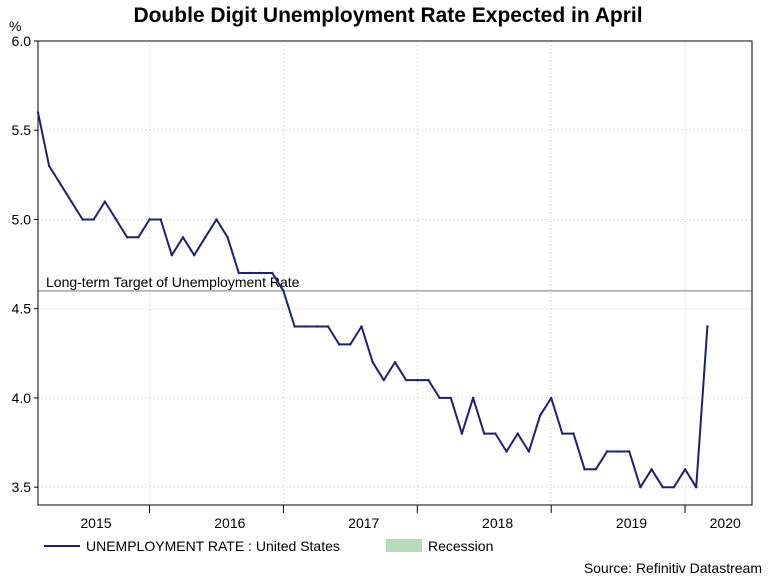  What do you see at coordinates (213, 546) in the screenshot?
I see `legend-label-unemployment-rate: UNEMPLOYMENT RATE : United States` at bounding box center [213, 546].